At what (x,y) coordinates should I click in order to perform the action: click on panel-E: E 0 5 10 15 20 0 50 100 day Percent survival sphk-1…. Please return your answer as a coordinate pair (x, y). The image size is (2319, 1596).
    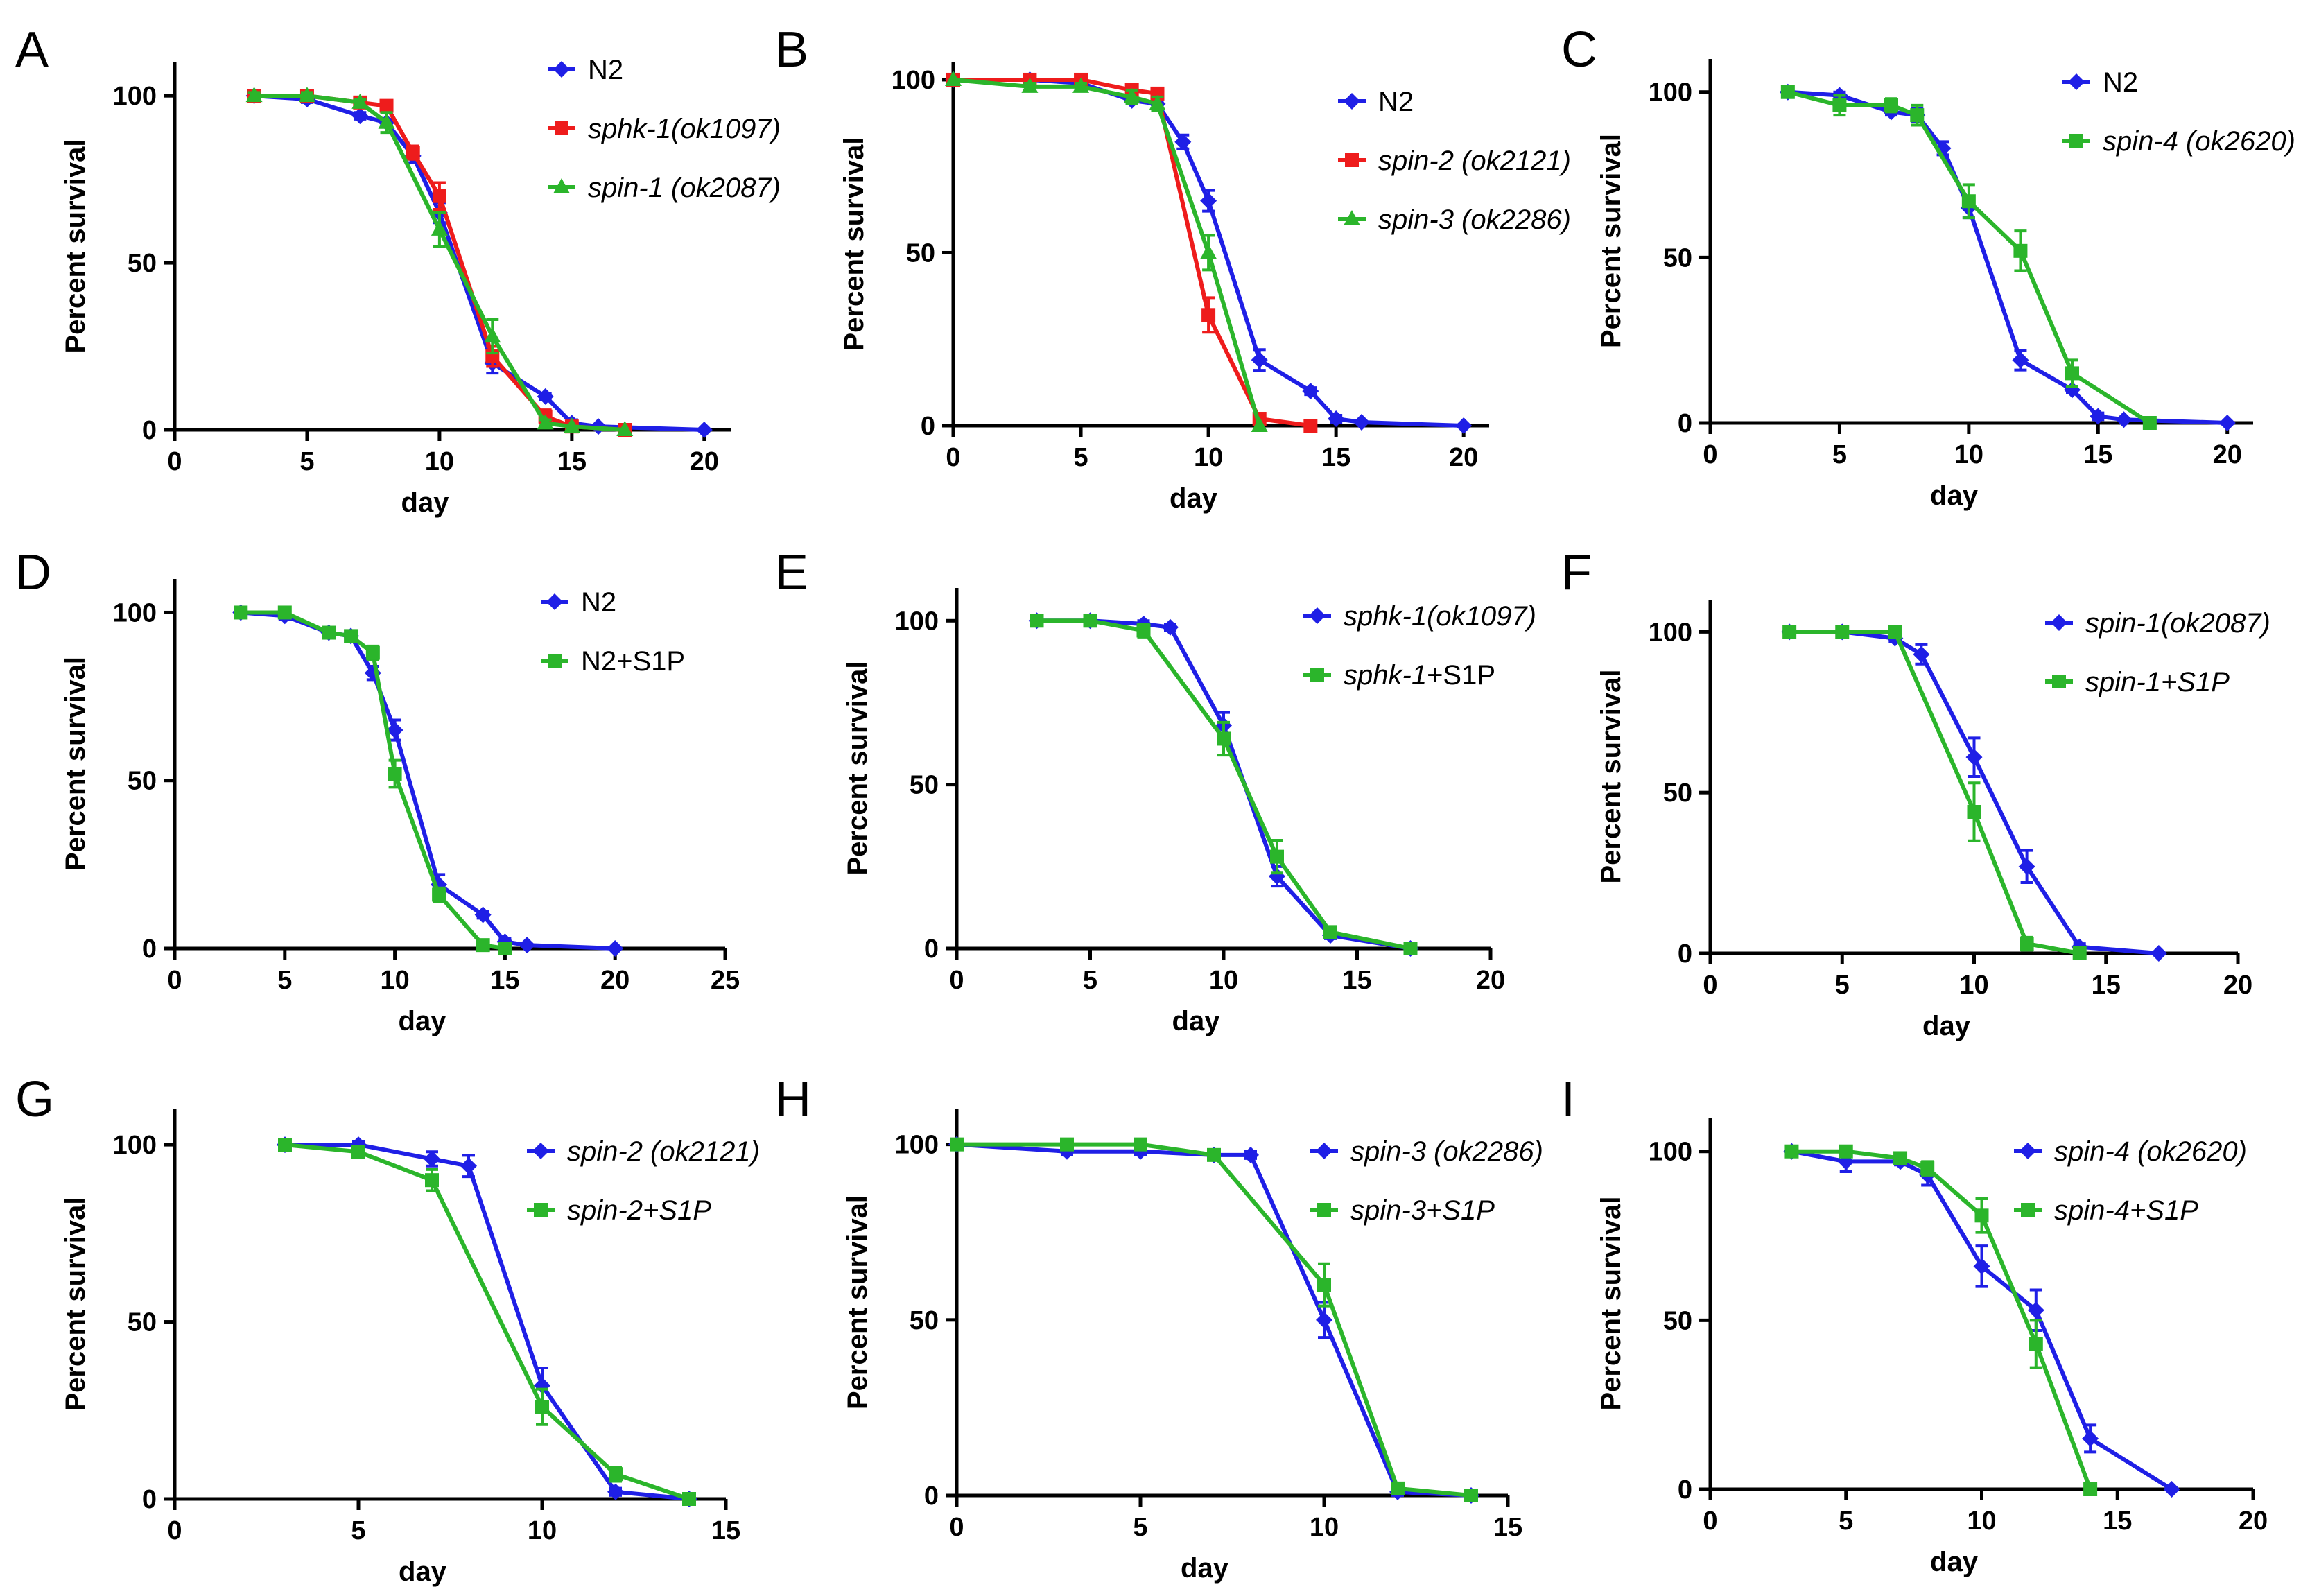
    Looking at the image, I should click on (1155, 790).